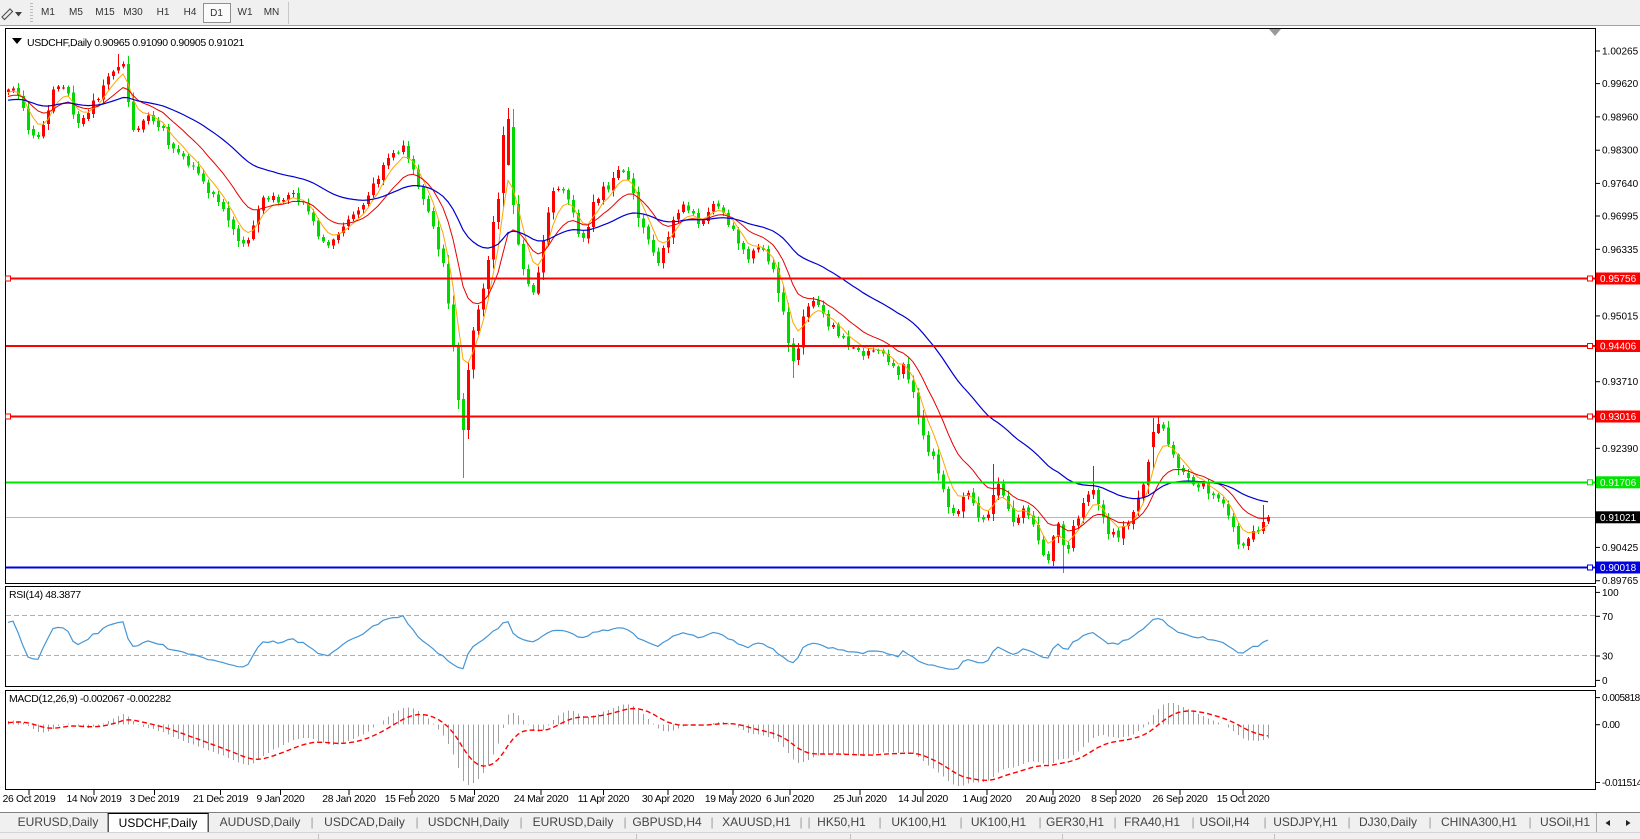 The image size is (1640, 839). I want to click on svg-text: 70, so click(1608, 617).